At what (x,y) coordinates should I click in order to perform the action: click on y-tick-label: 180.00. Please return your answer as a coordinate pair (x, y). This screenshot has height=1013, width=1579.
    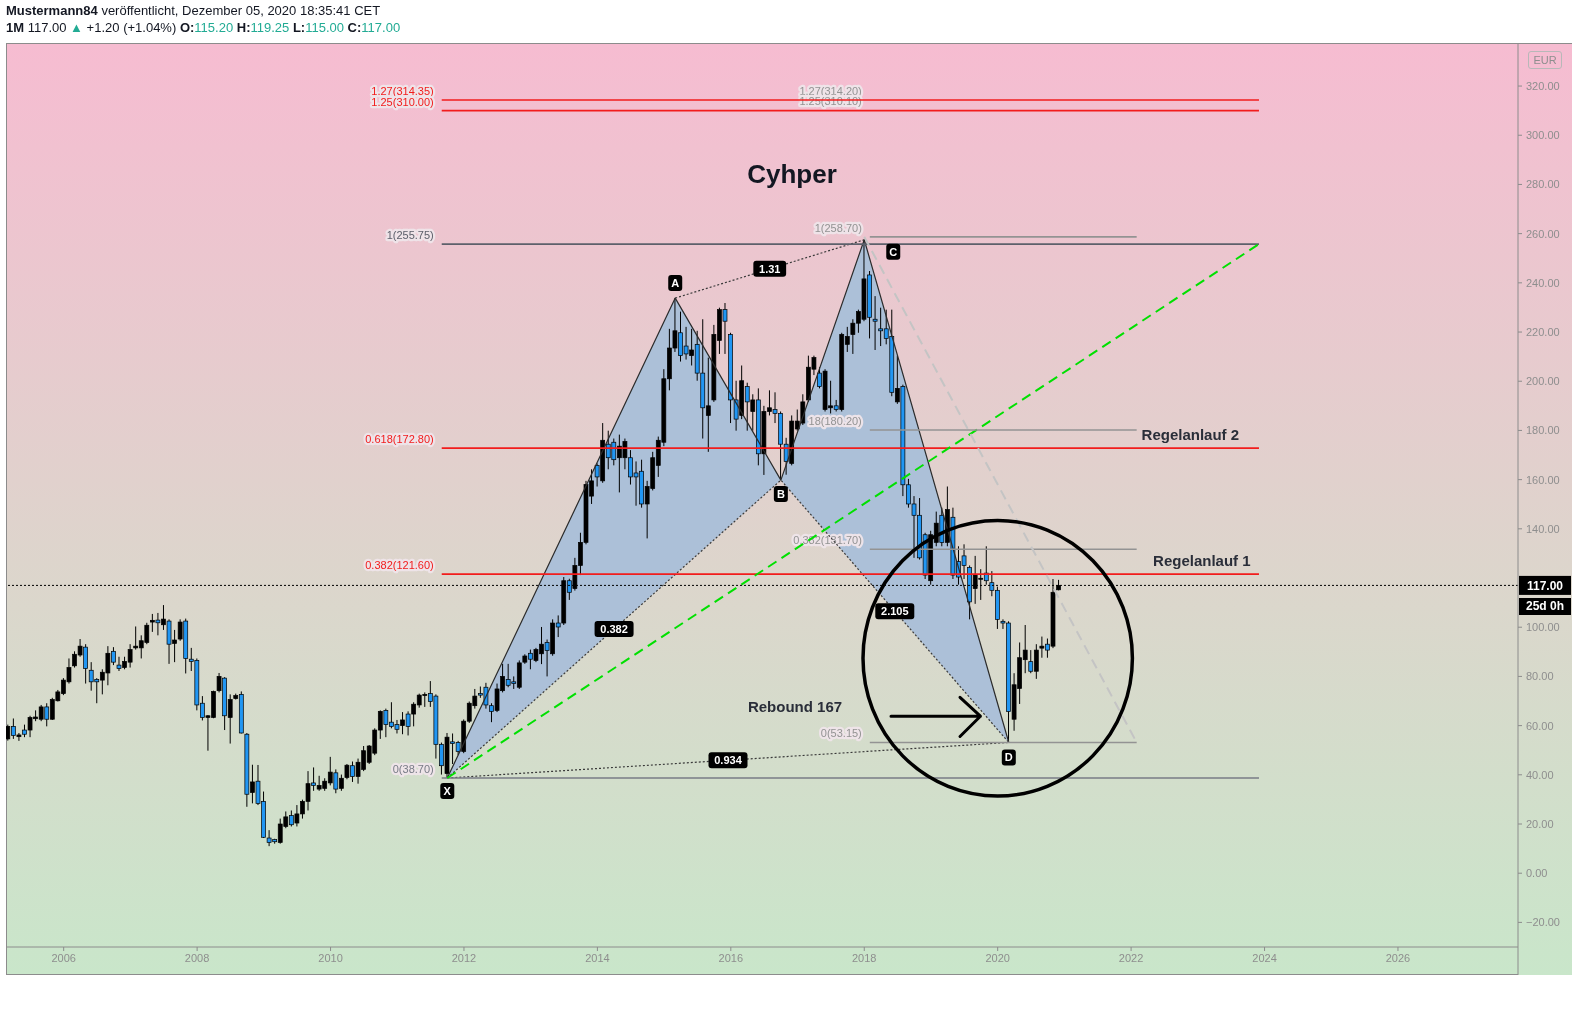
    Looking at the image, I should click on (1543, 430).